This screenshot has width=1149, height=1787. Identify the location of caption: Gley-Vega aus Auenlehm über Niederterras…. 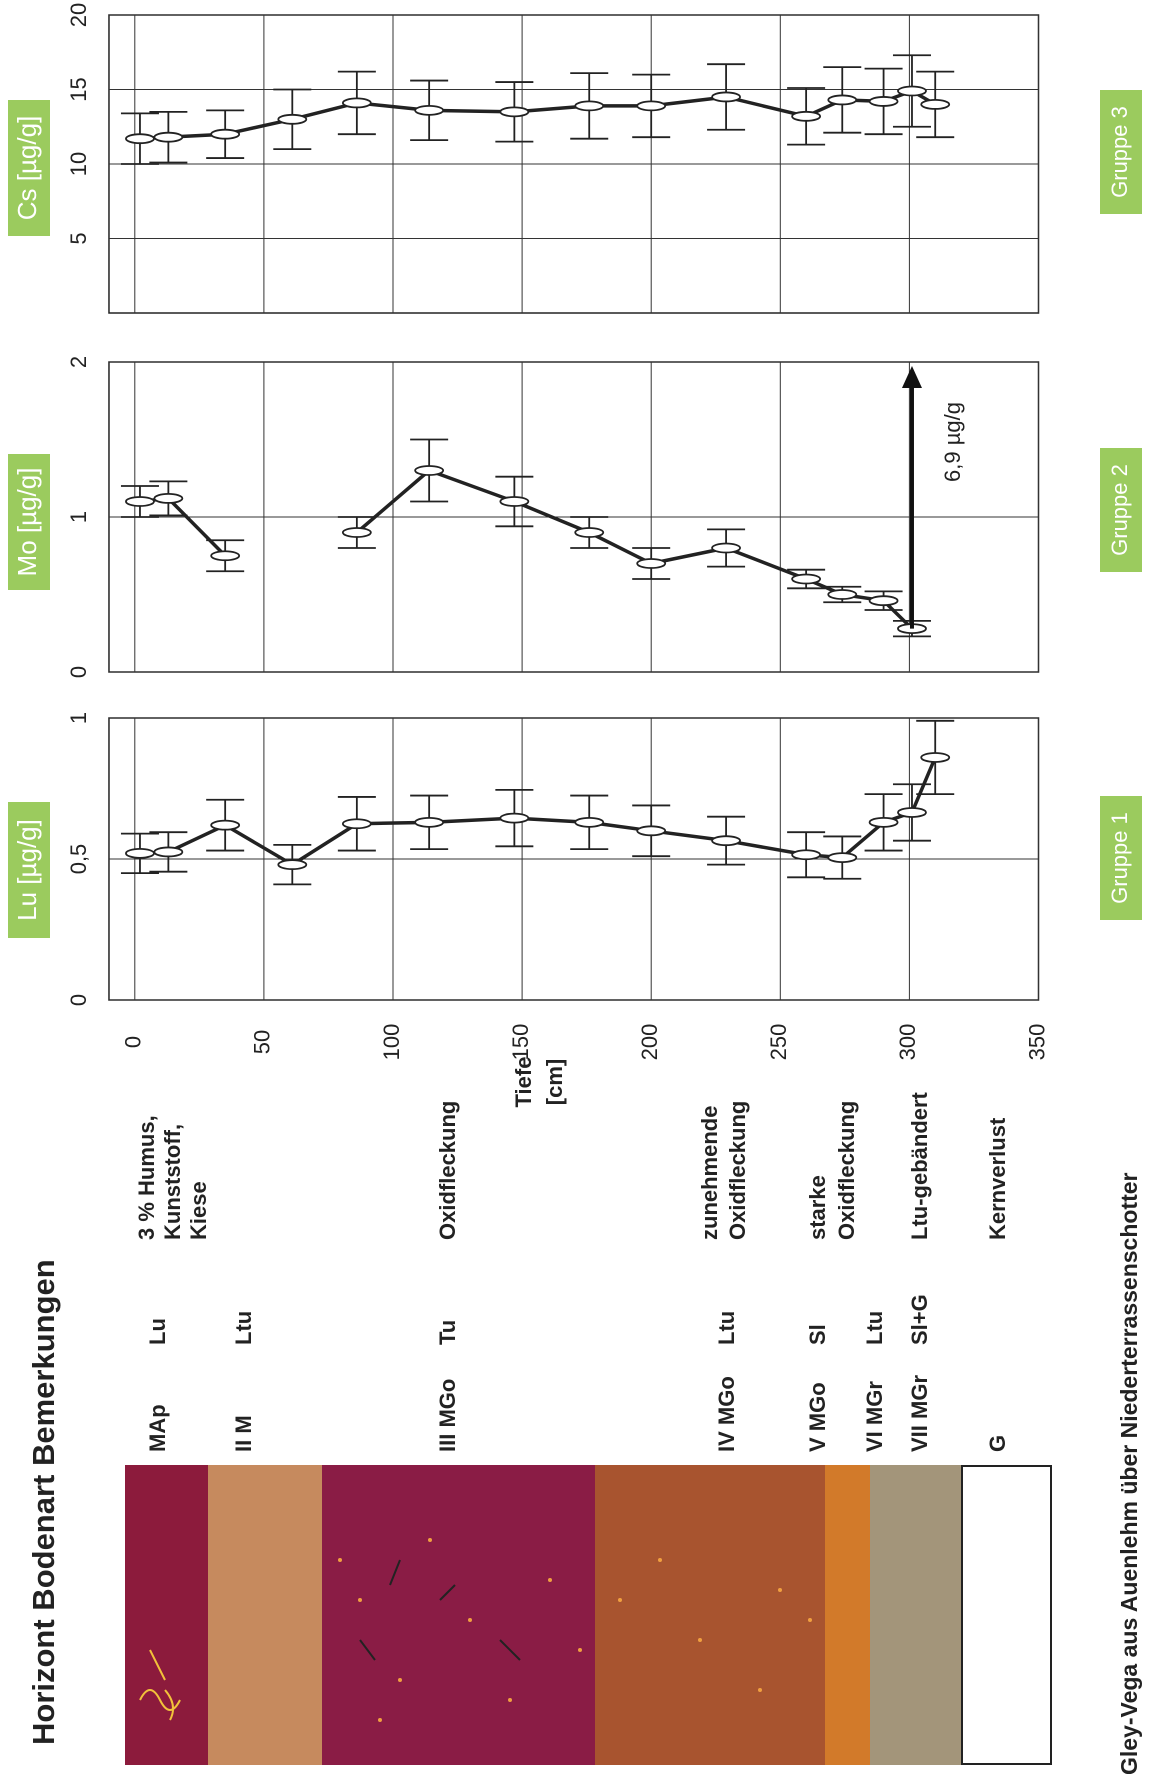
(1129, 1473).